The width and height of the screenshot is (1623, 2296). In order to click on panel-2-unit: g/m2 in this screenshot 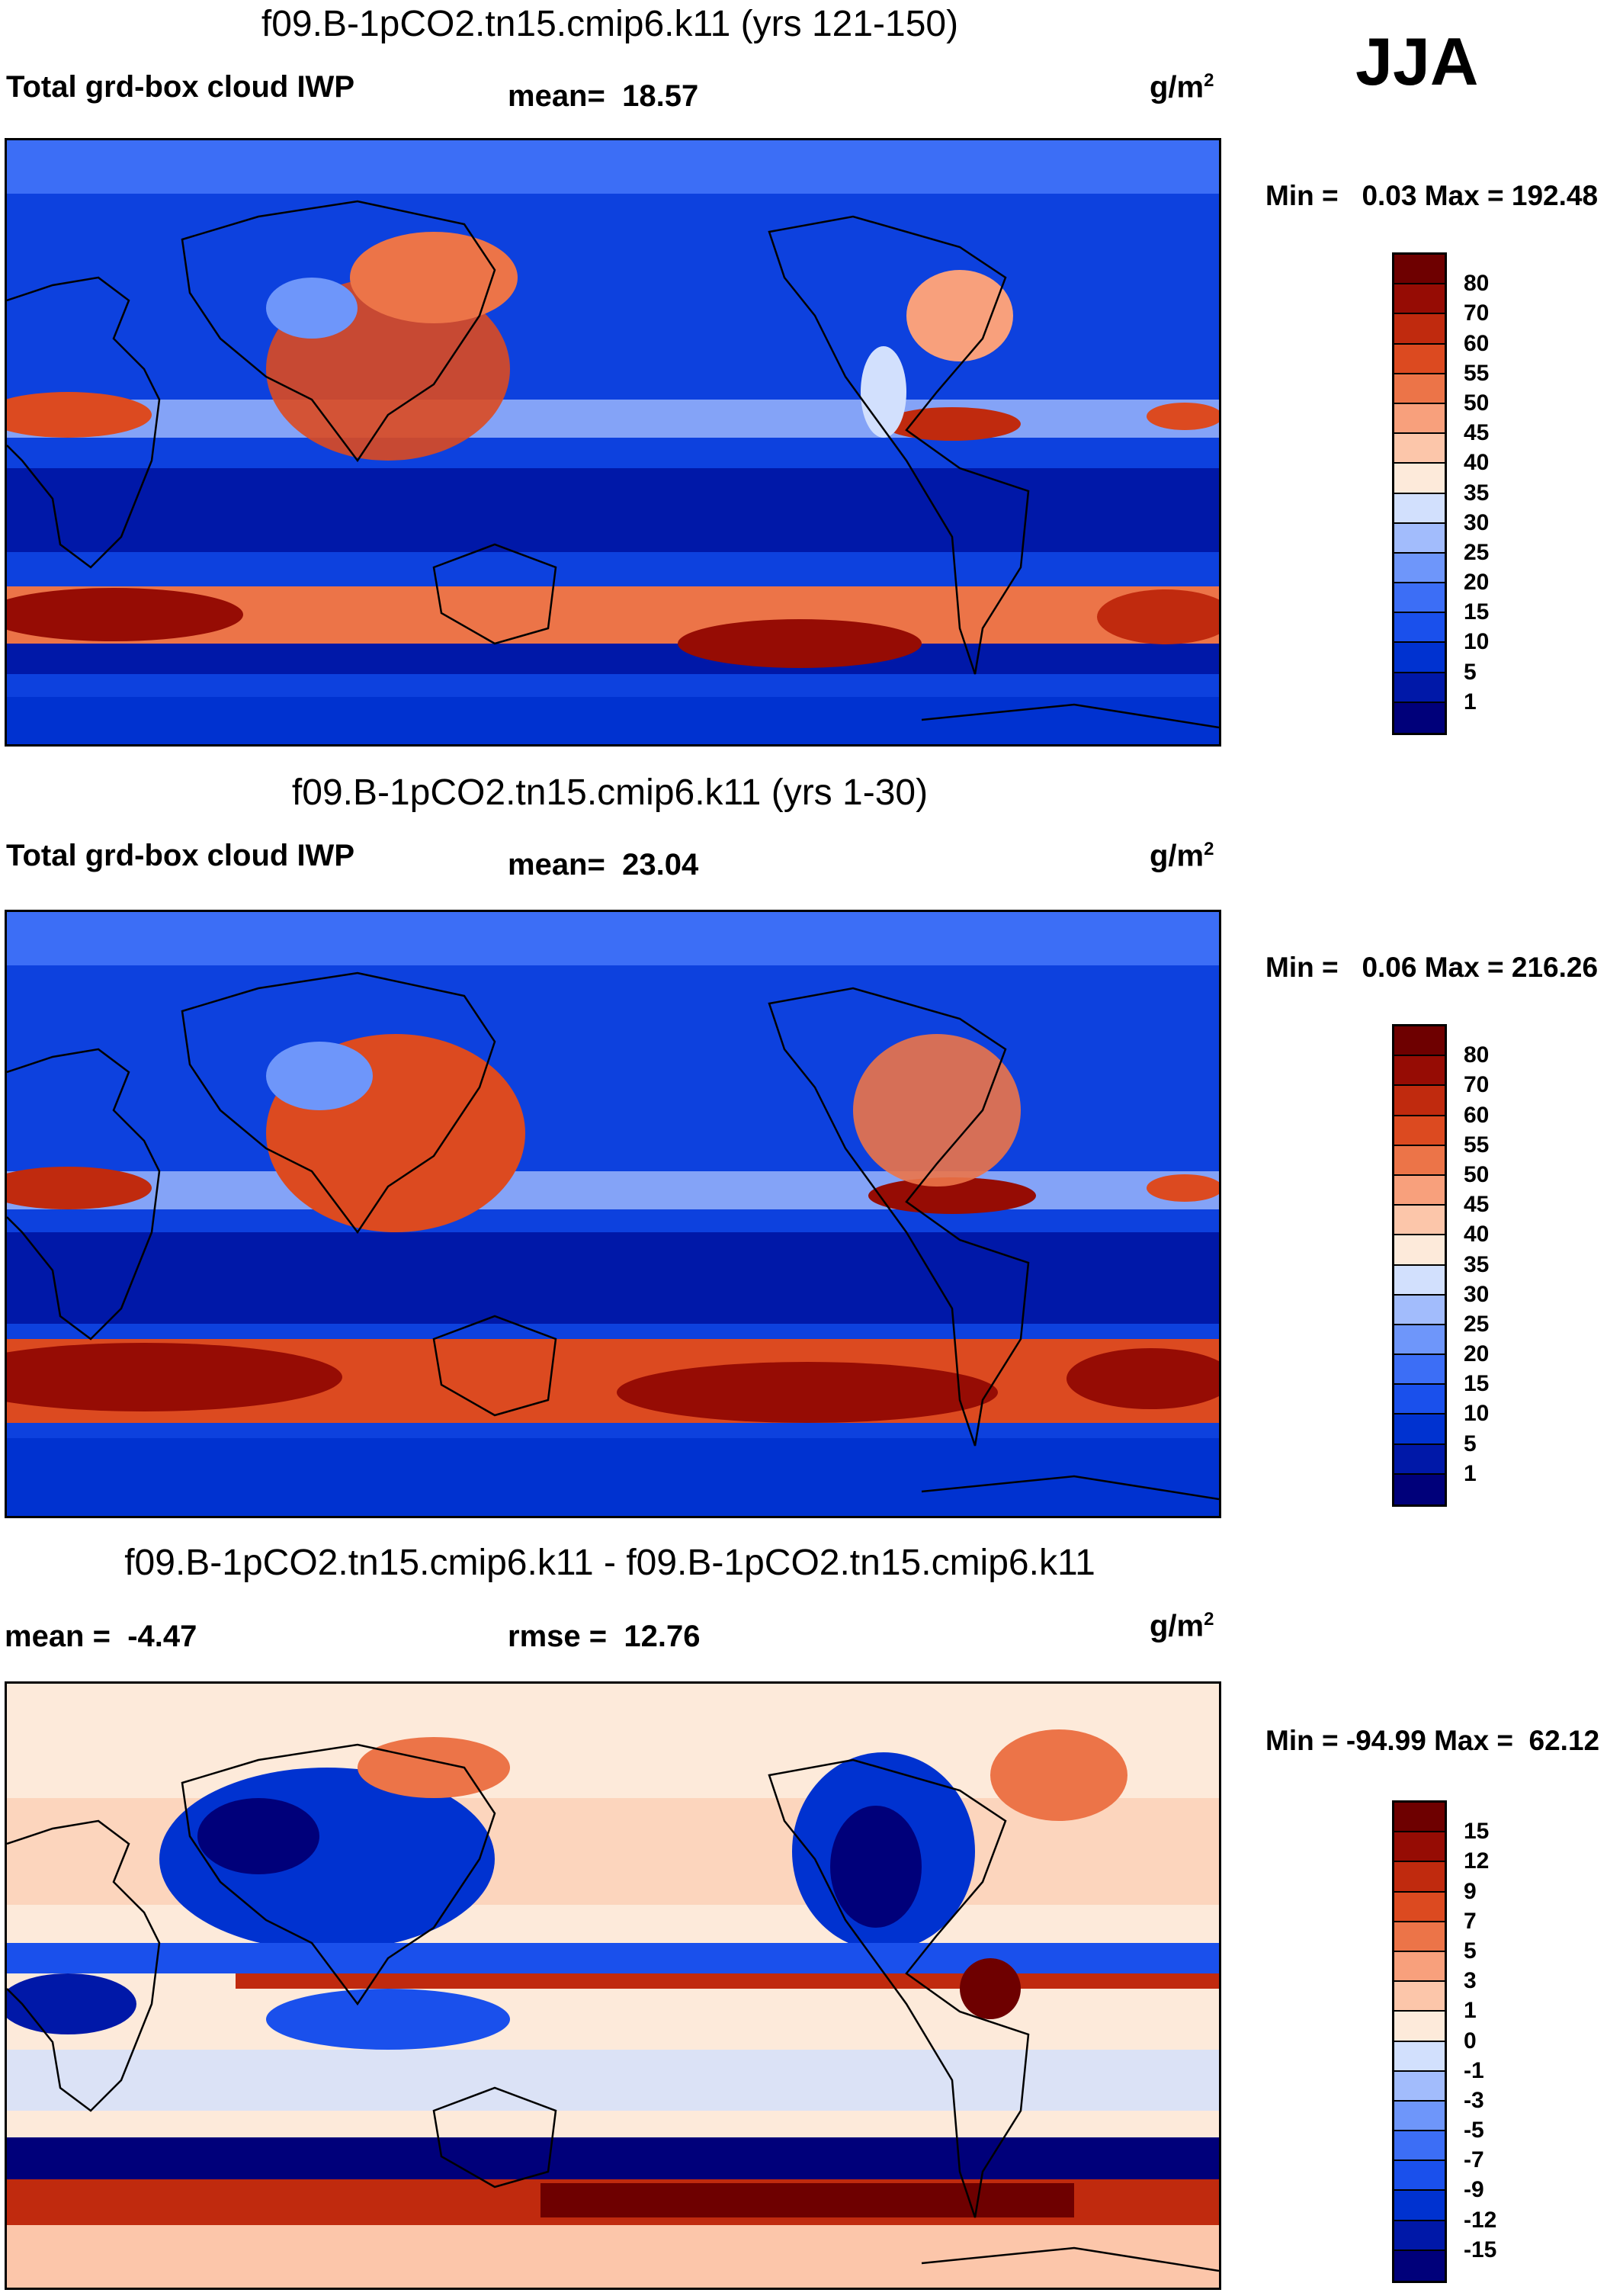, I will do `click(1182, 856)`.